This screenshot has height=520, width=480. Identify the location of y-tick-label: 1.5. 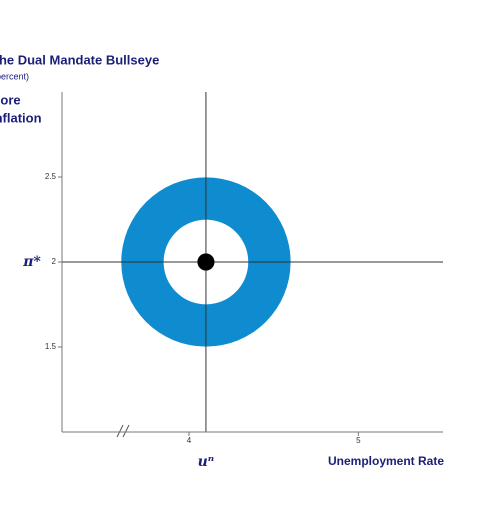
(51, 346).